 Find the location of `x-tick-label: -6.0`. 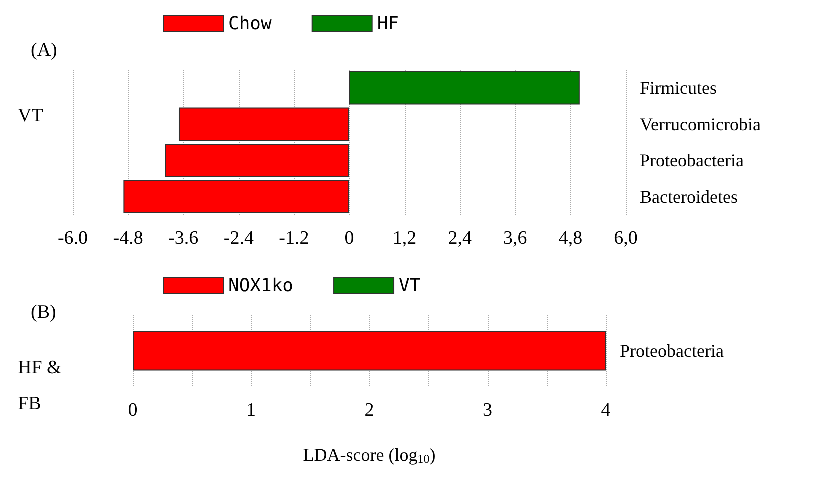

x-tick-label: -6.0 is located at coordinates (73, 238).